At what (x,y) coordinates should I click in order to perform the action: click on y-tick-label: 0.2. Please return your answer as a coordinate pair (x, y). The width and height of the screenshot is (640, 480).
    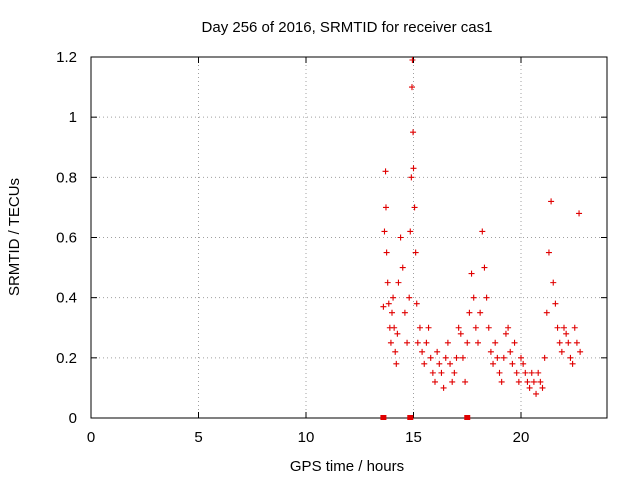
    Looking at the image, I should click on (66, 358).